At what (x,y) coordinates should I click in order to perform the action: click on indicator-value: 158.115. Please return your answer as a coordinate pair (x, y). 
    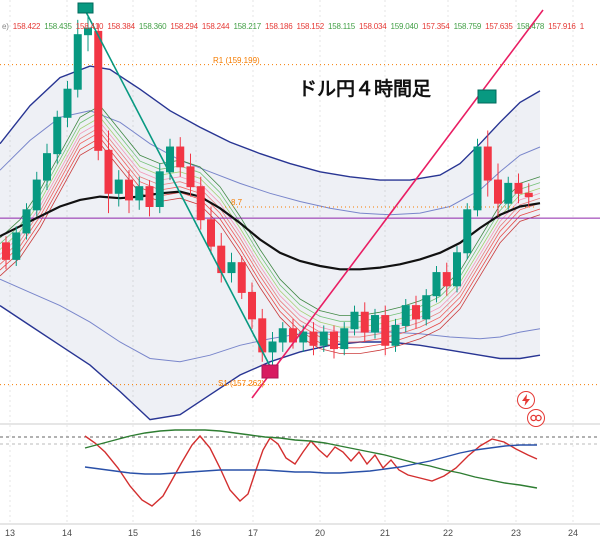
    Looking at the image, I should click on (341, 26).